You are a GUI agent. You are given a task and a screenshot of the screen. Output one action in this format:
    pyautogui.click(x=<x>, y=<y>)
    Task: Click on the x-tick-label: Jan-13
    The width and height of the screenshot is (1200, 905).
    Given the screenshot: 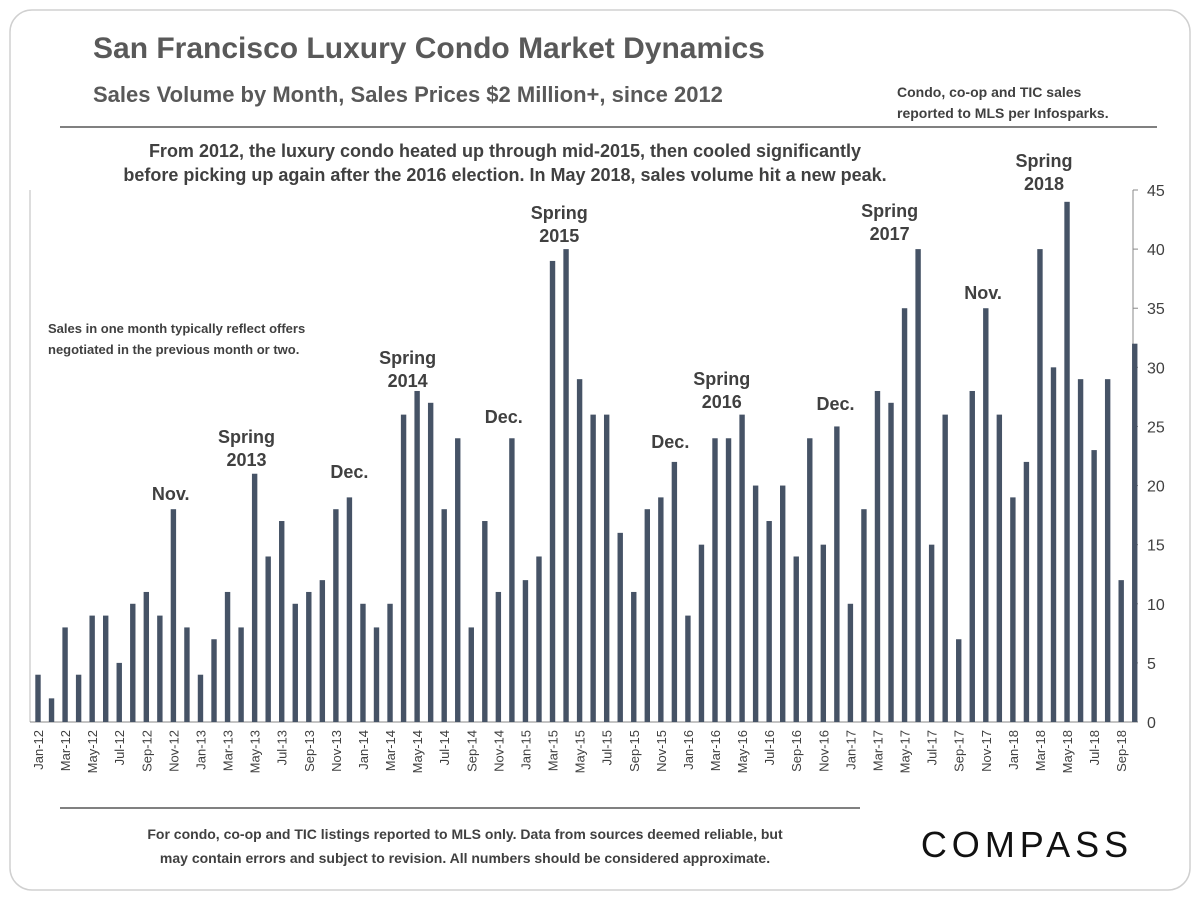 What is the action you would take?
    pyautogui.click(x=200, y=750)
    